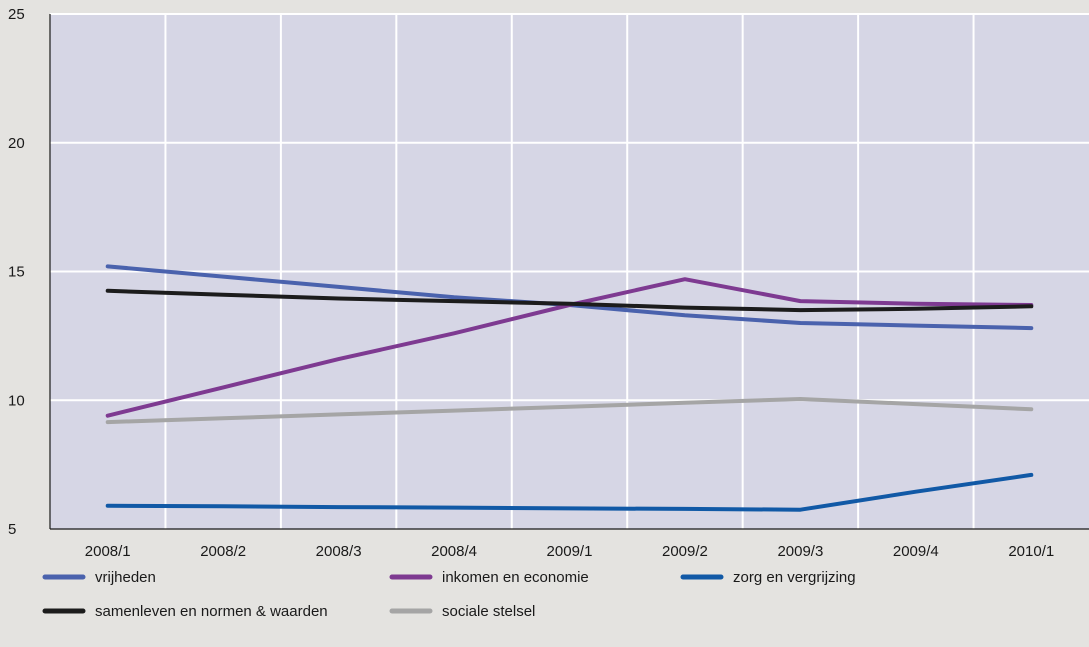  I want to click on y-tick-label: 25, so click(16, 14).